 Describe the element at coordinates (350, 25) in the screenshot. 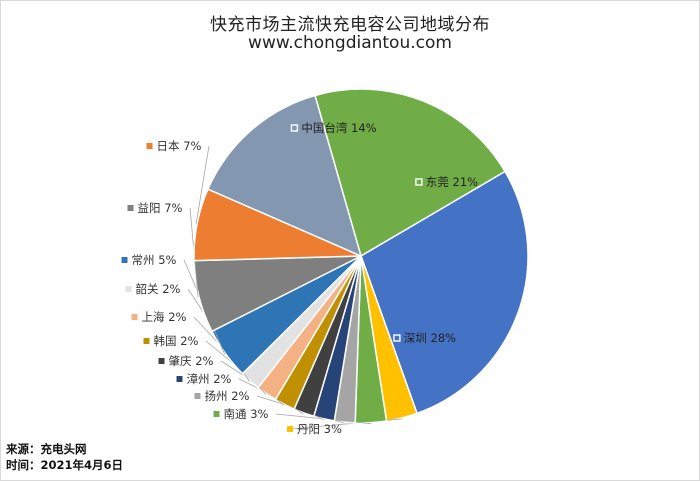

I see `chart-title: 快充市场主流快充电容公司地域分布` at that location.